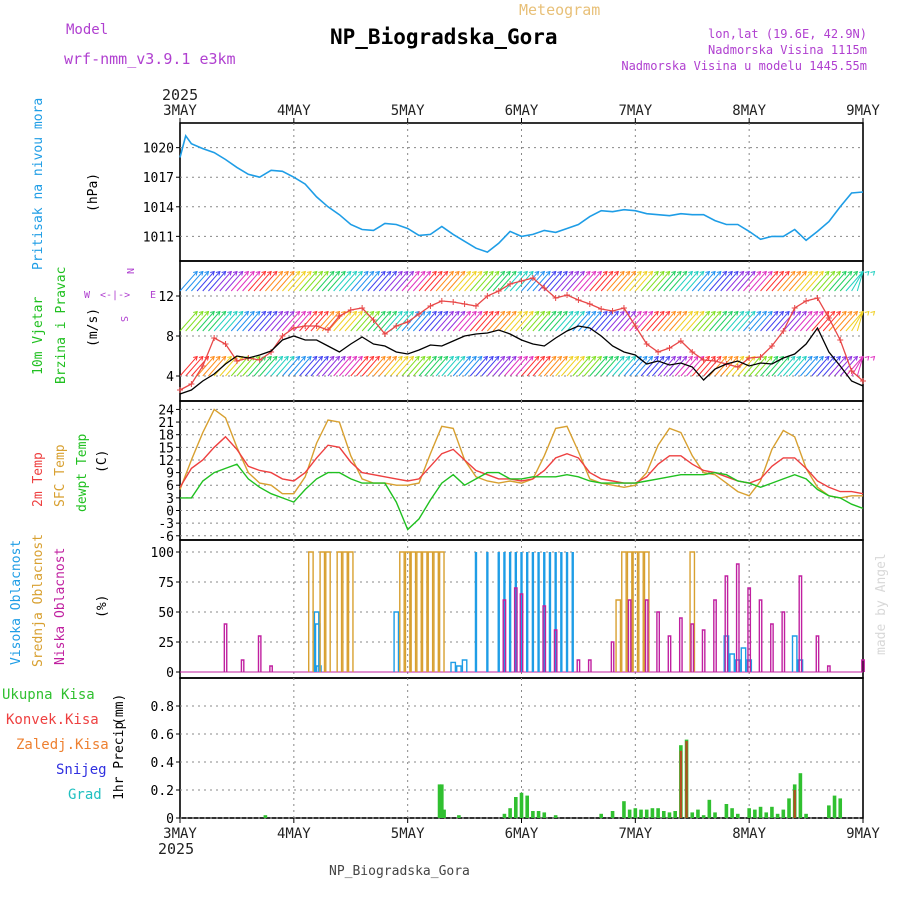  I want to click on top-day-label: 3MAY, so click(180, 111).